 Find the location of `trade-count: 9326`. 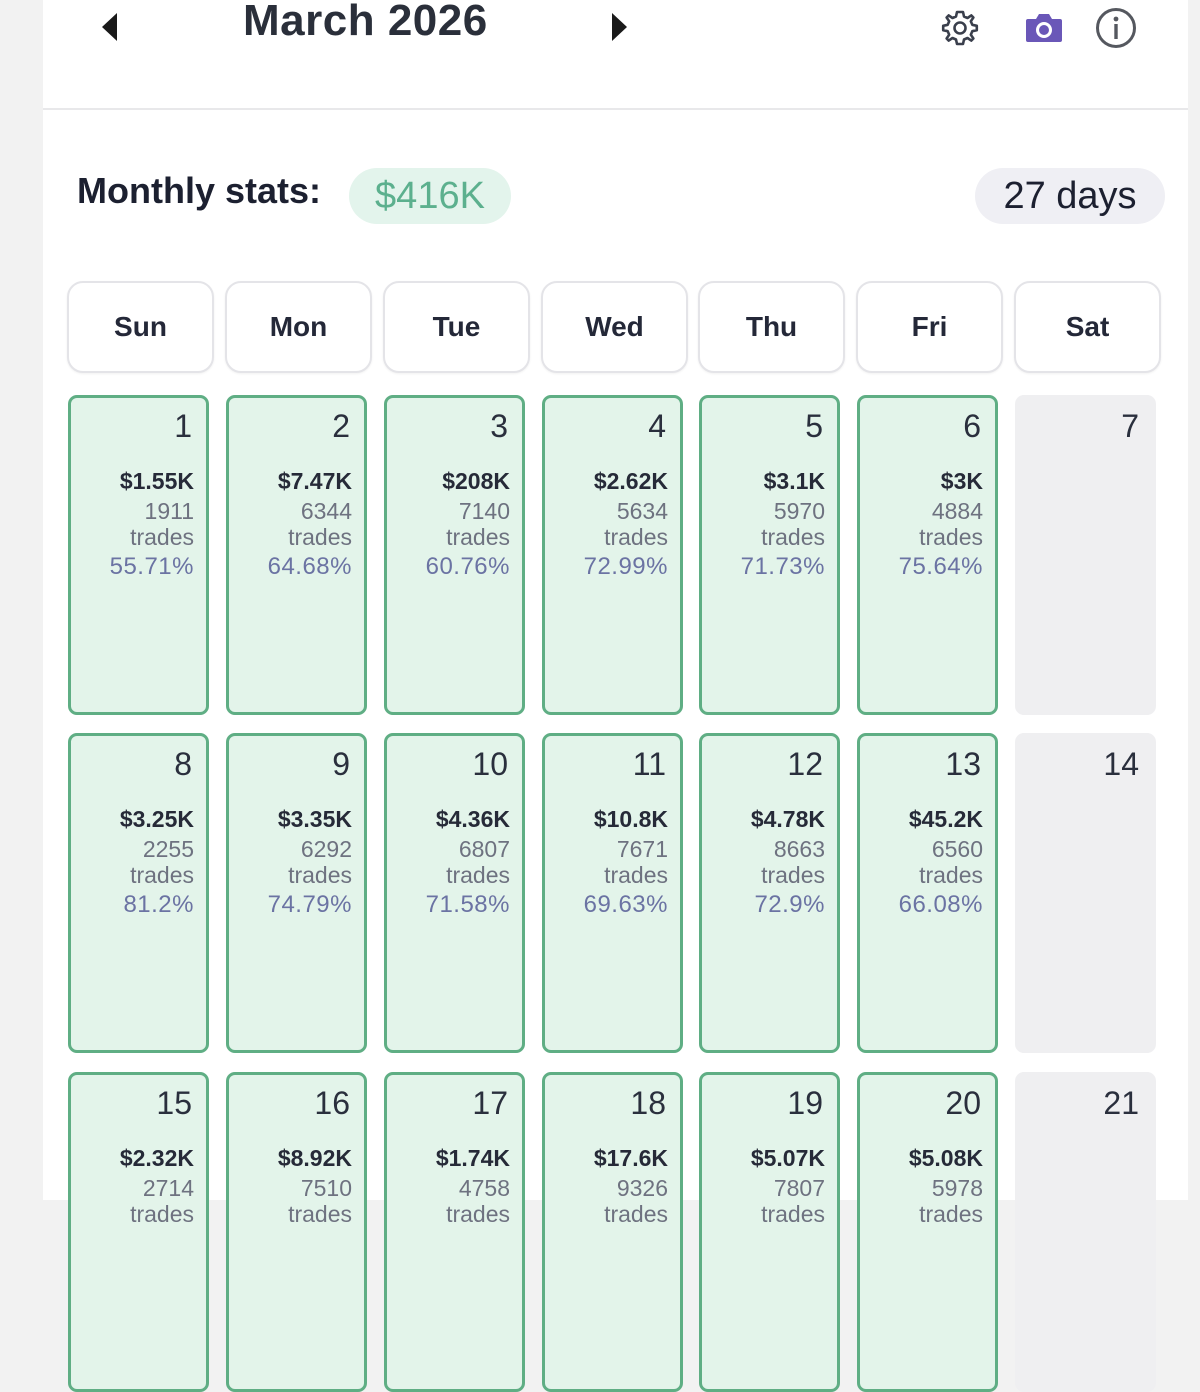

trade-count: 9326 is located at coordinates (642, 1188).